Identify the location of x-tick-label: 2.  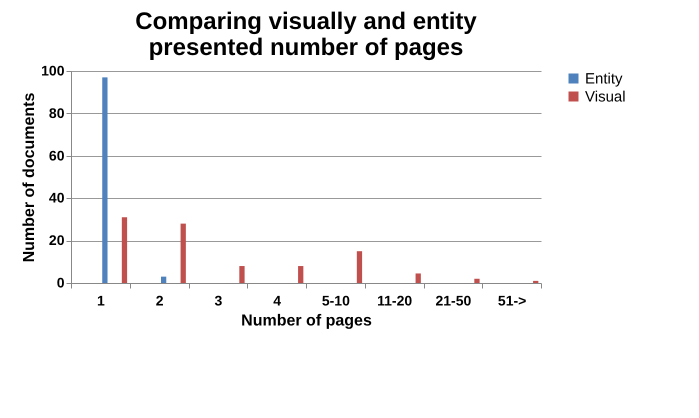
(160, 300).